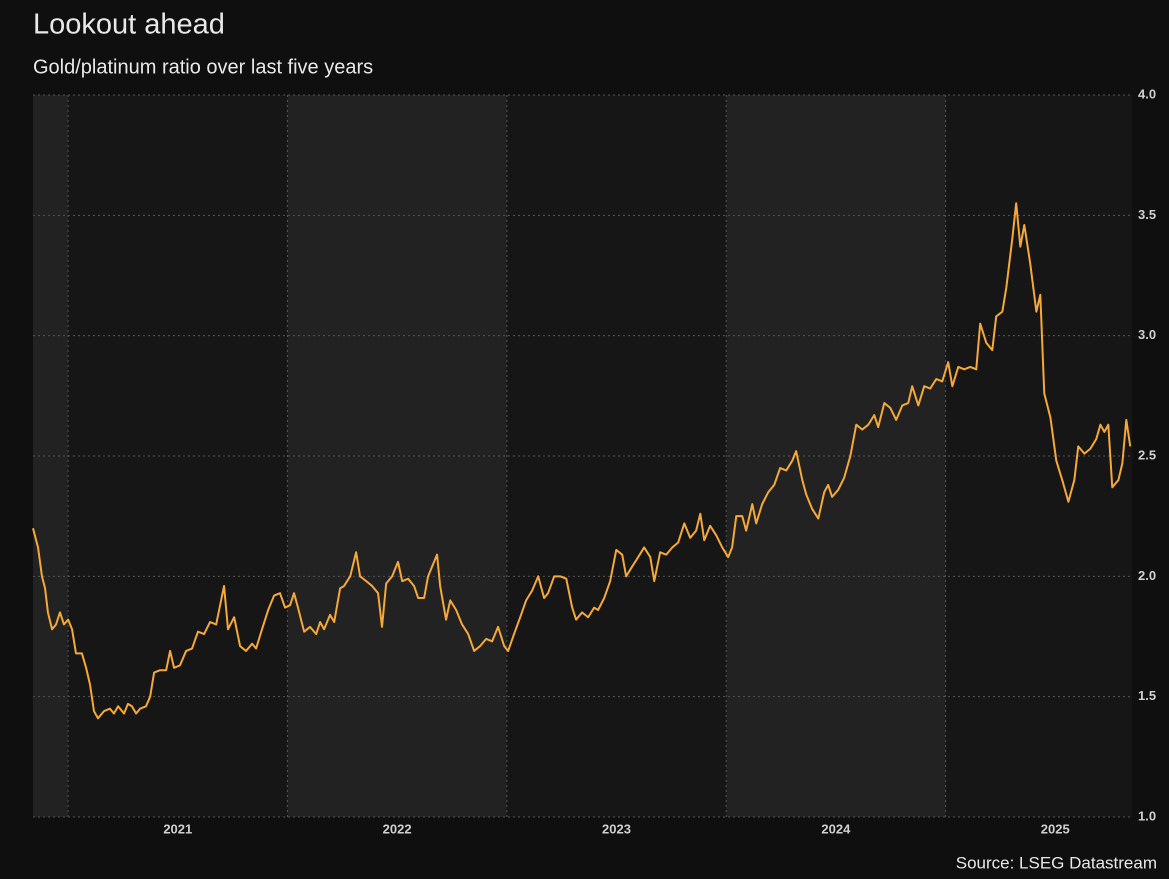 Image resolution: width=1169 pixels, height=879 pixels. I want to click on y-tick-label: 3.0, so click(1147, 334).